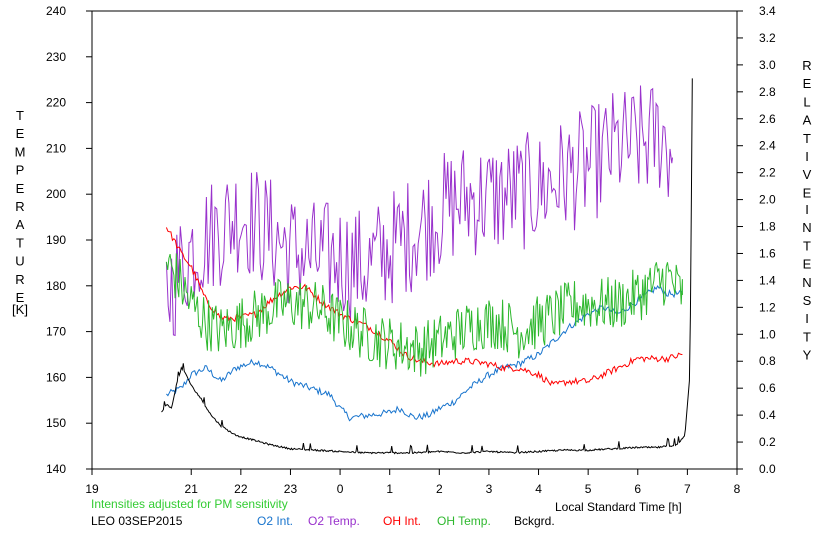 The width and height of the screenshot is (828, 535). Describe the element at coordinates (56, 148) in the screenshot. I see `left-tick-label: 210` at that location.